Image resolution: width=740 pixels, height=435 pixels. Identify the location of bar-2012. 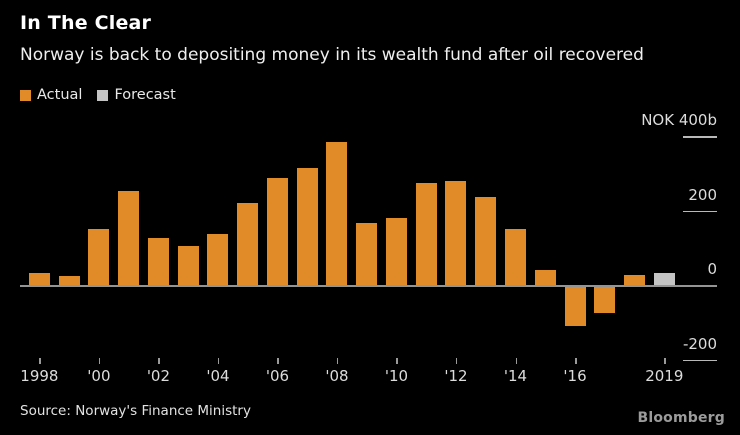
(456, 233).